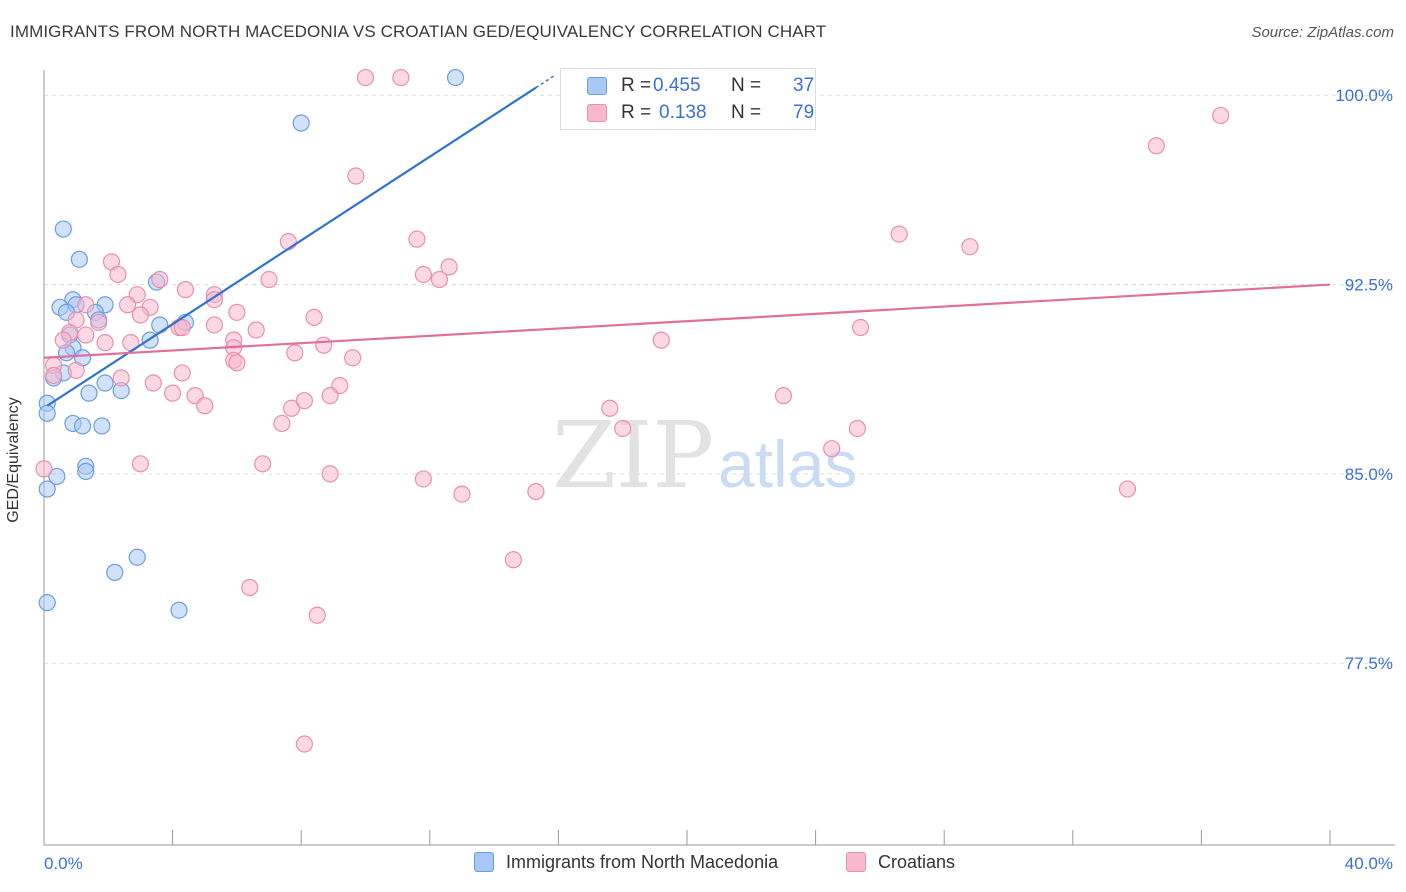 The width and height of the screenshot is (1406, 892). Describe the element at coordinates (900, 862) in the screenshot. I see `legend-item-croatians: Croatians` at that location.